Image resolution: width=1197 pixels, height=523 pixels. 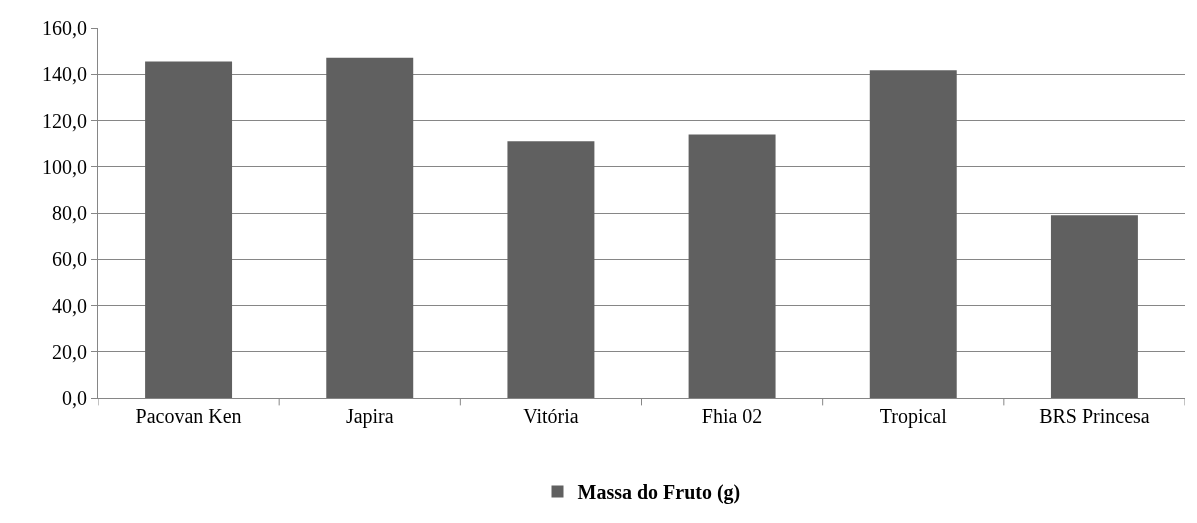 I want to click on x-tick-label: BRS Princesa, so click(x=1094, y=416).